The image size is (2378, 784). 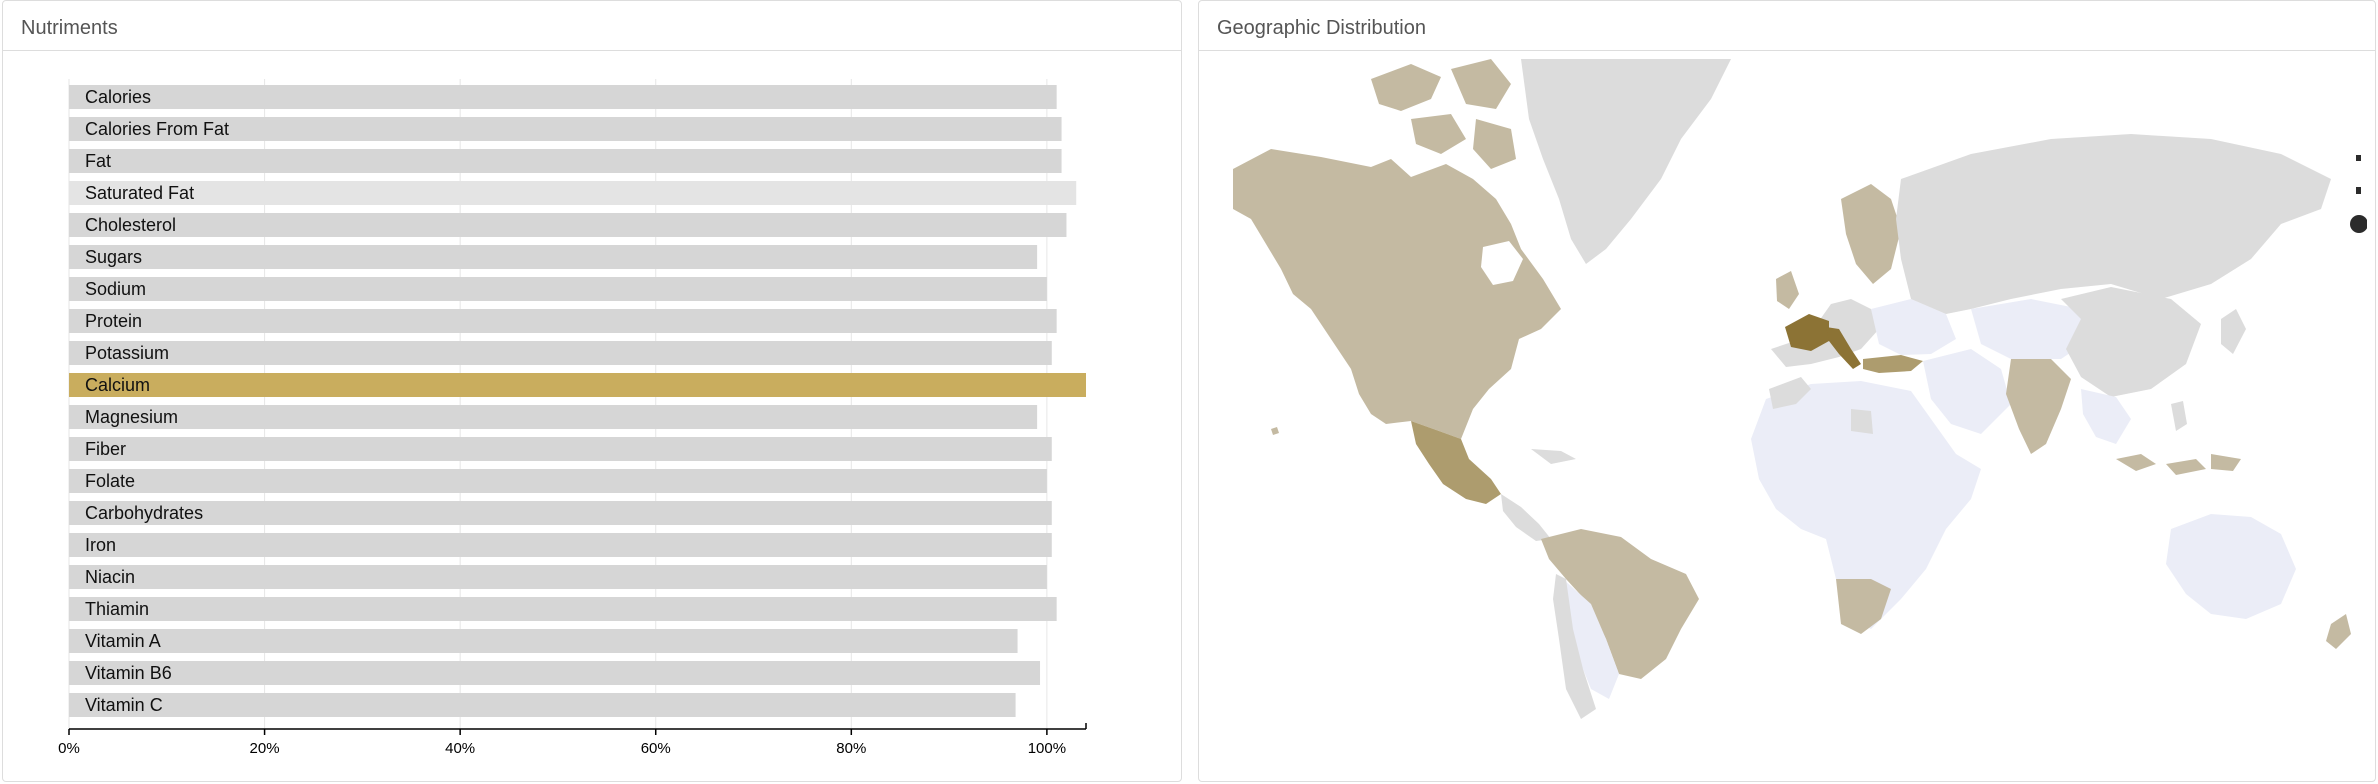 What do you see at coordinates (2338, 631) in the screenshot?
I see `map-new-zealand` at bounding box center [2338, 631].